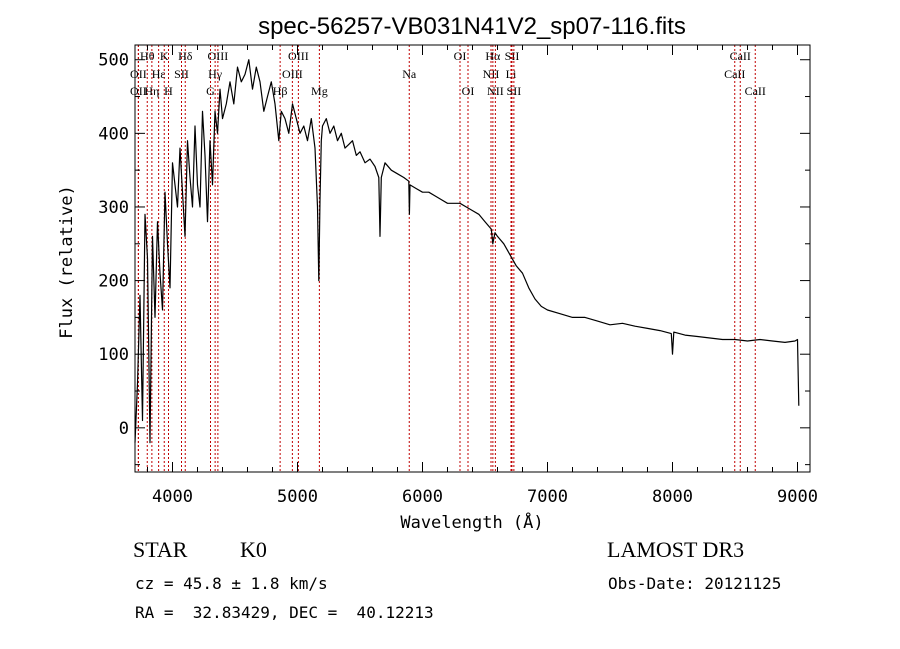  What do you see at coordinates (151, 91) in the screenshot?
I see `line-label: Hη` at bounding box center [151, 91].